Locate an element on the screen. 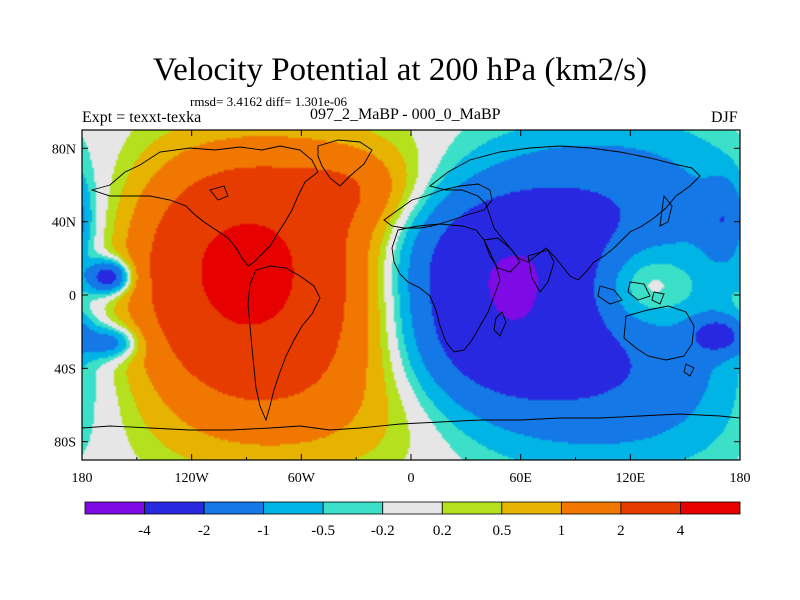 This screenshot has width=800, height=600. colorbar-label: 0.2 is located at coordinates (442, 531).